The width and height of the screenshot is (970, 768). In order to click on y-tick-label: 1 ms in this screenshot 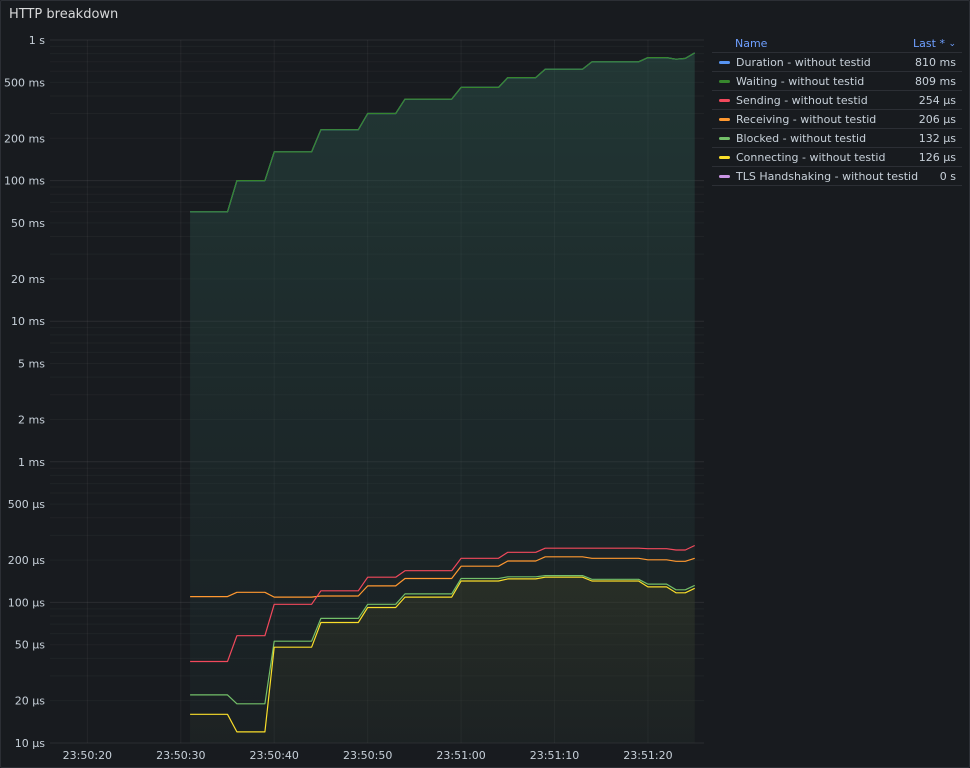, I will do `click(31, 462)`.